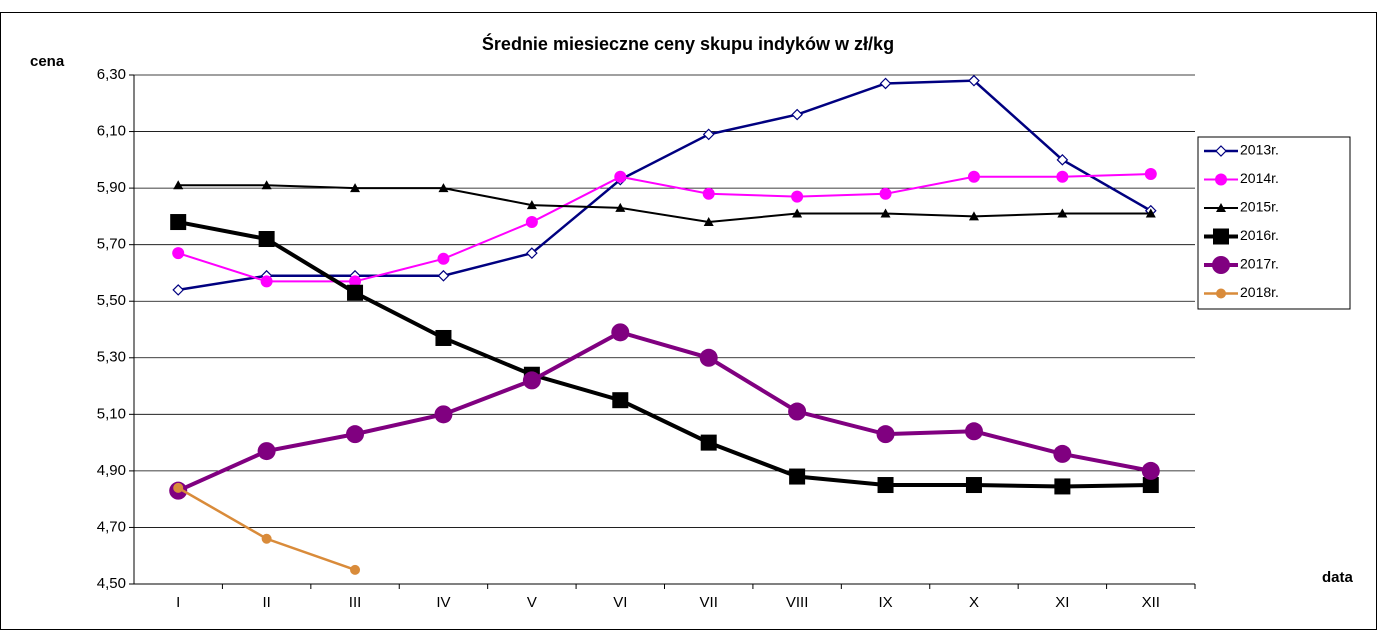 This screenshot has height=635, width=1377. What do you see at coordinates (111, 187) in the screenshot?
I see `y-tick-label: 5,90` at bounding box center [111, 187].